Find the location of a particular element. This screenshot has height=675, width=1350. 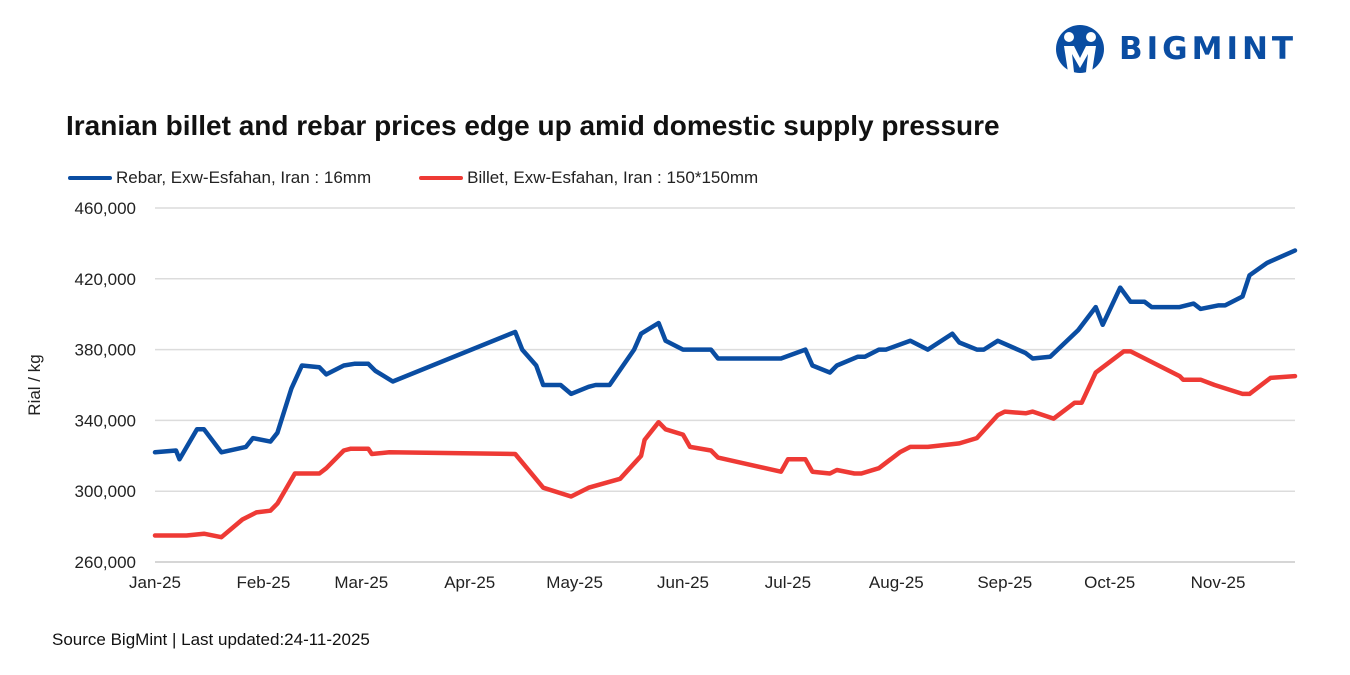

legend-item-billet: Billet, Exw-Esfahan, Iran : 150*150mm is located at coordinates (588, 178).